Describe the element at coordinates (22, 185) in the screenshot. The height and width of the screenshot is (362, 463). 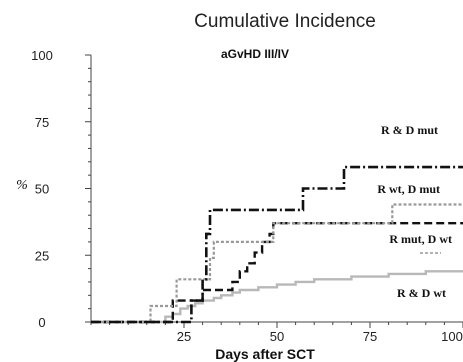
I see `y-axis-label: %` at that location.